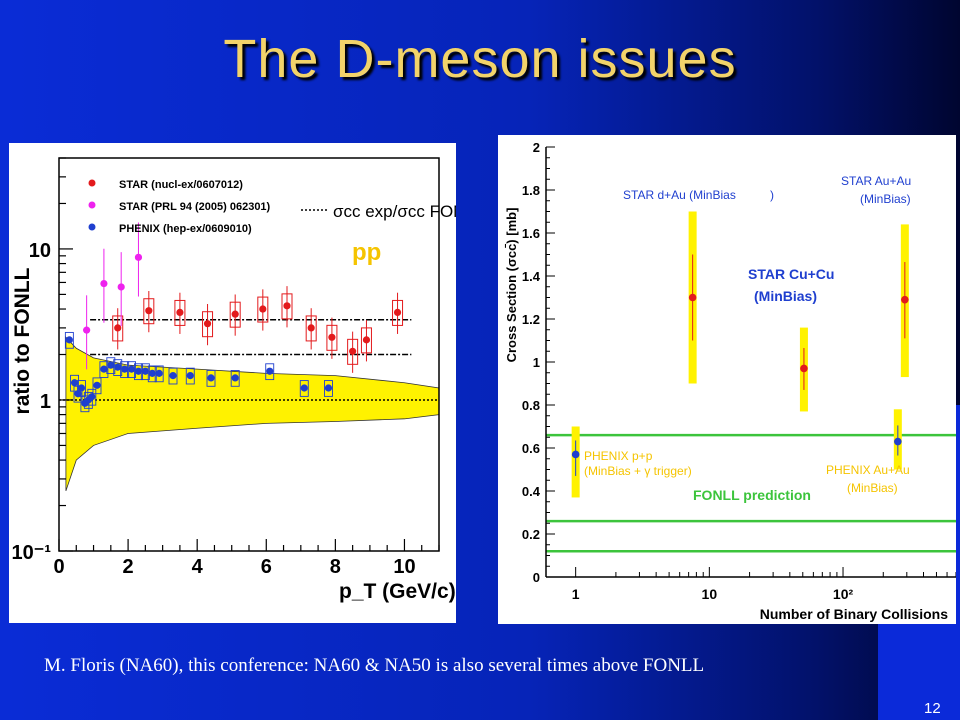  Describe the element at coordinates (22, 340) in the screenshot. I see `y-axis-label: ratio to FONLL` at that location.